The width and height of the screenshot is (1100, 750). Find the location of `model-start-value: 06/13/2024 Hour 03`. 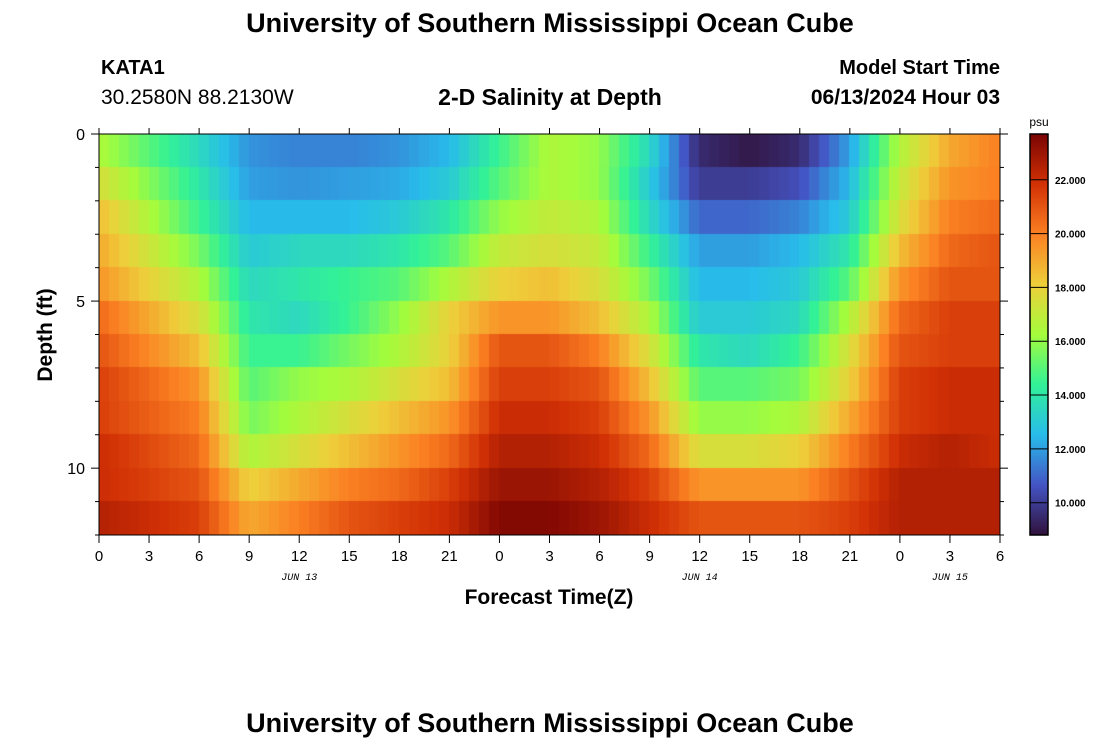

model-start-value: 06/13/2024 Hour 03 is located at coordinates (905, 97).